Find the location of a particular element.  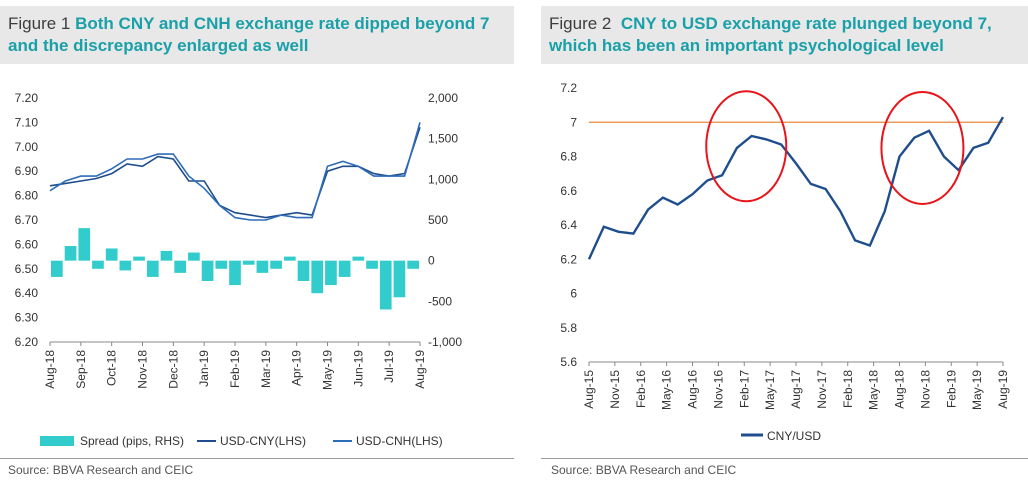

x-axis-tick-label: Aug-16 is located at coordinates (693, 389).